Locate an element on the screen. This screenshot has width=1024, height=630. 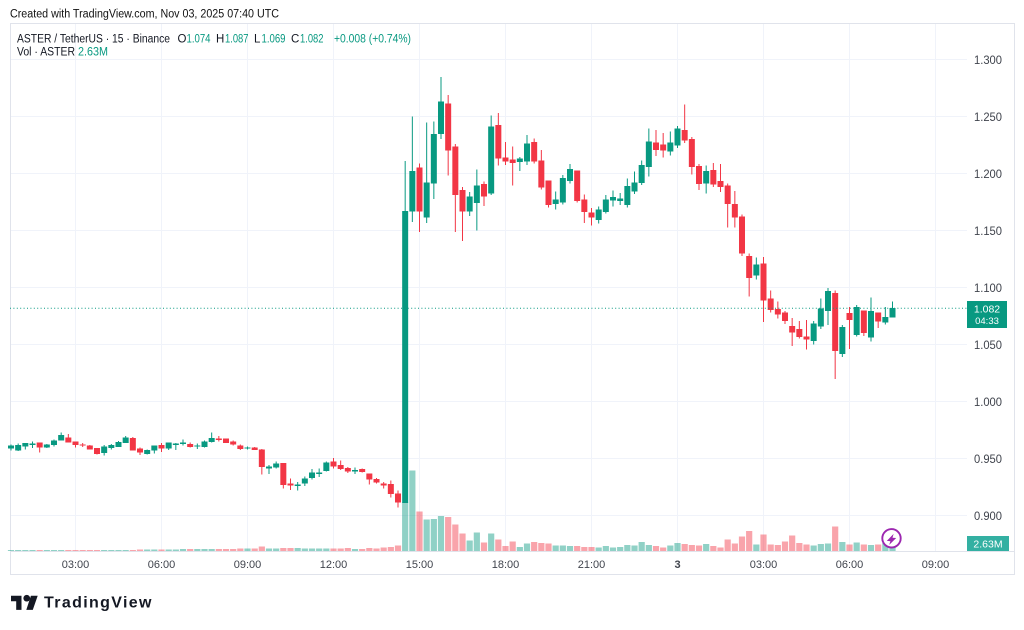
svg-text: 1.250 is located at coordinates (988, 117).